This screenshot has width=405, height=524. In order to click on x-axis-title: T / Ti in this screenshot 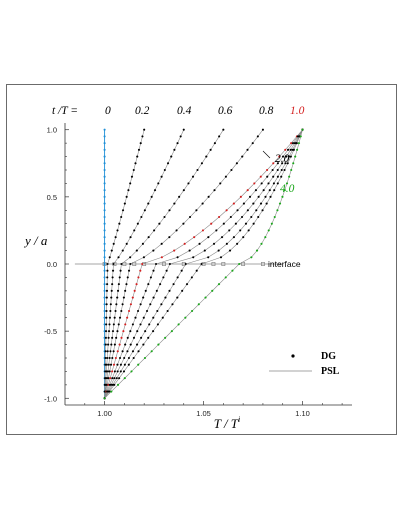, I will do `click(227, 423)`.